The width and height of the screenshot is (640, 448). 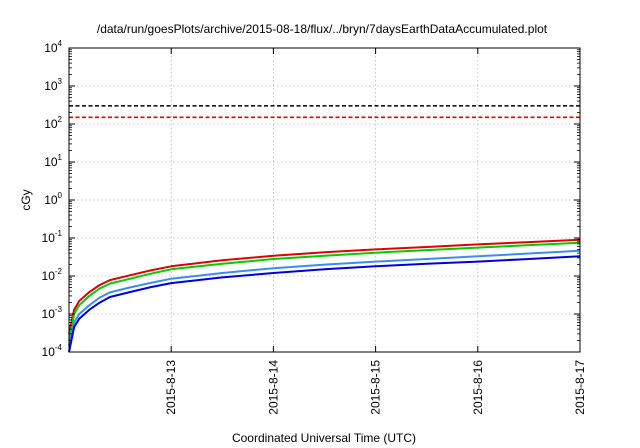 What do you see at coordinates (59, 309) in the screenshot?
I see `y-tick-exponent: -3` at bounding box center [59, 309].